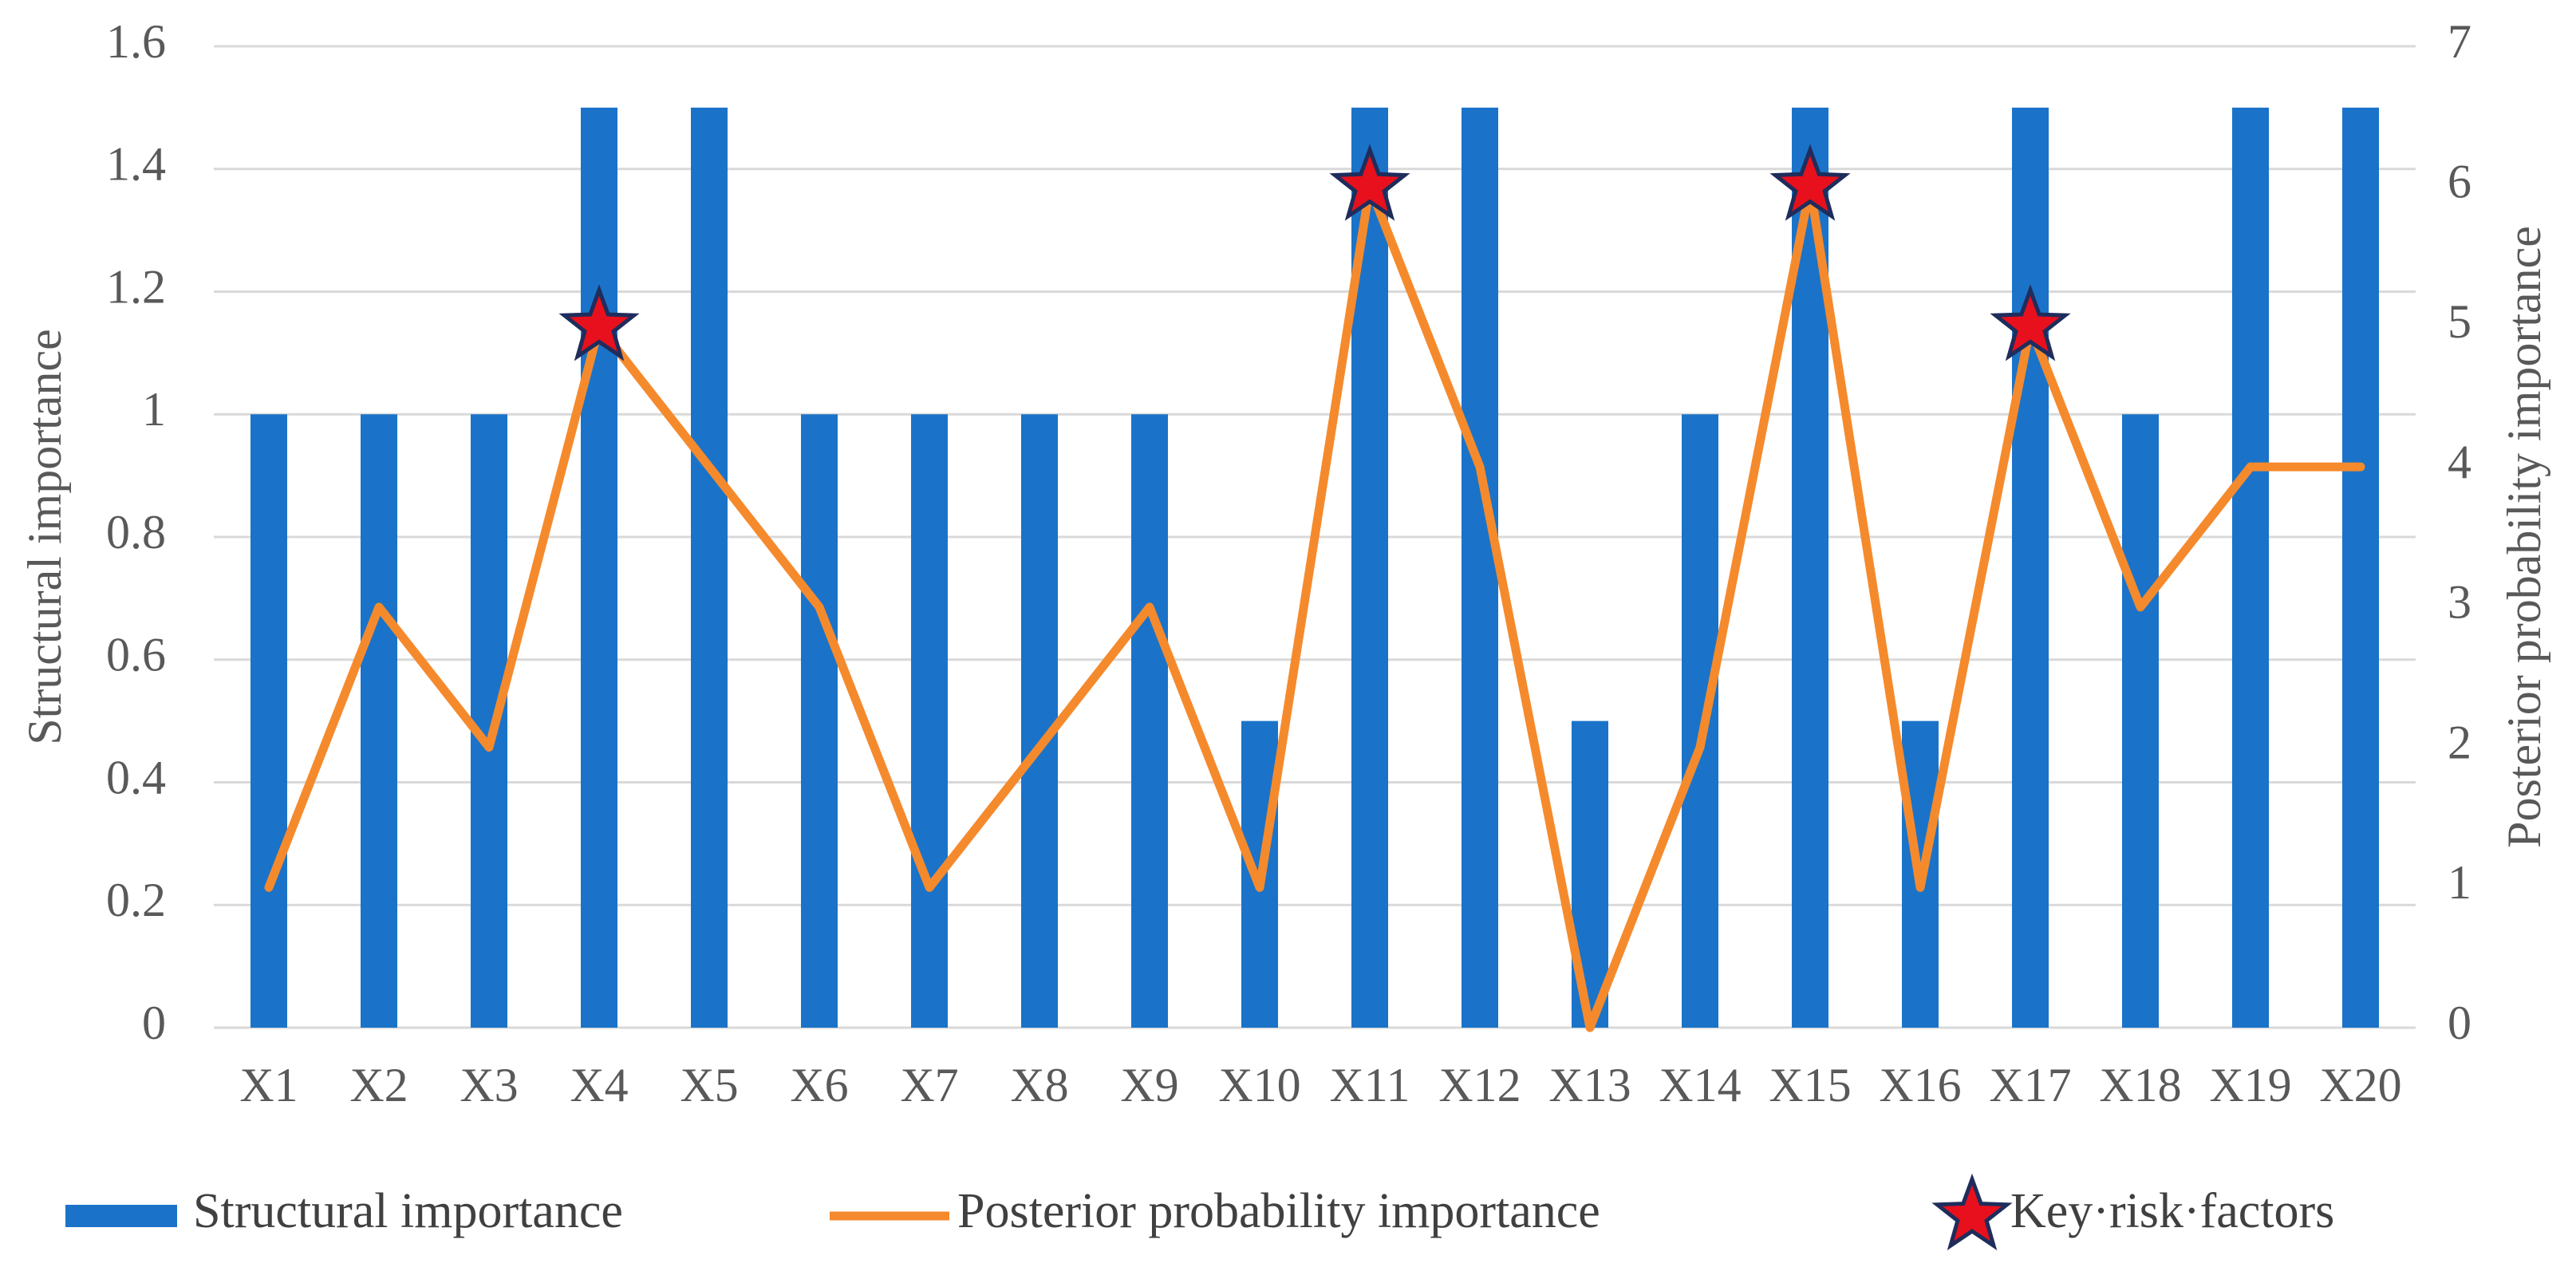  Describe the element at coordinates (136, 41) in the screenshot. I see `y-tick-label: 1.6` at that location.